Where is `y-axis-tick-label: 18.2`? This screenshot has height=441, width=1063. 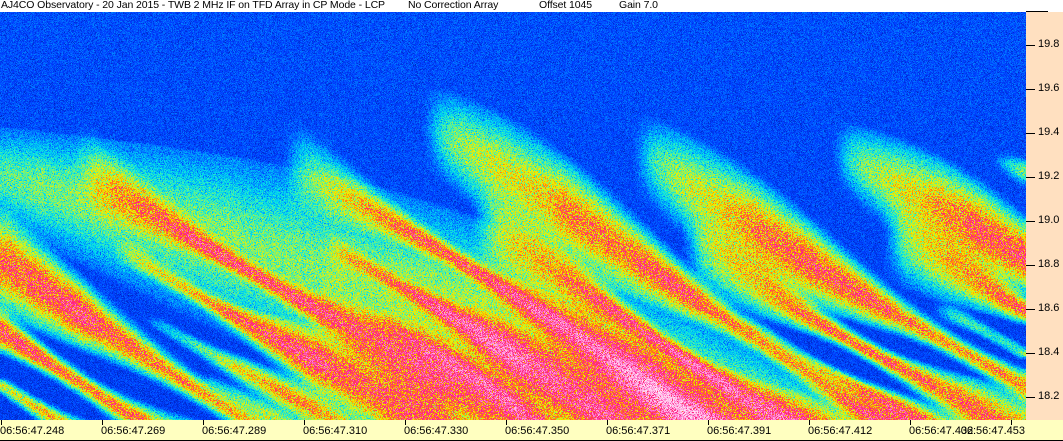
y-axis-tick-label: 18.2 is located at coordinates (1049, 396).